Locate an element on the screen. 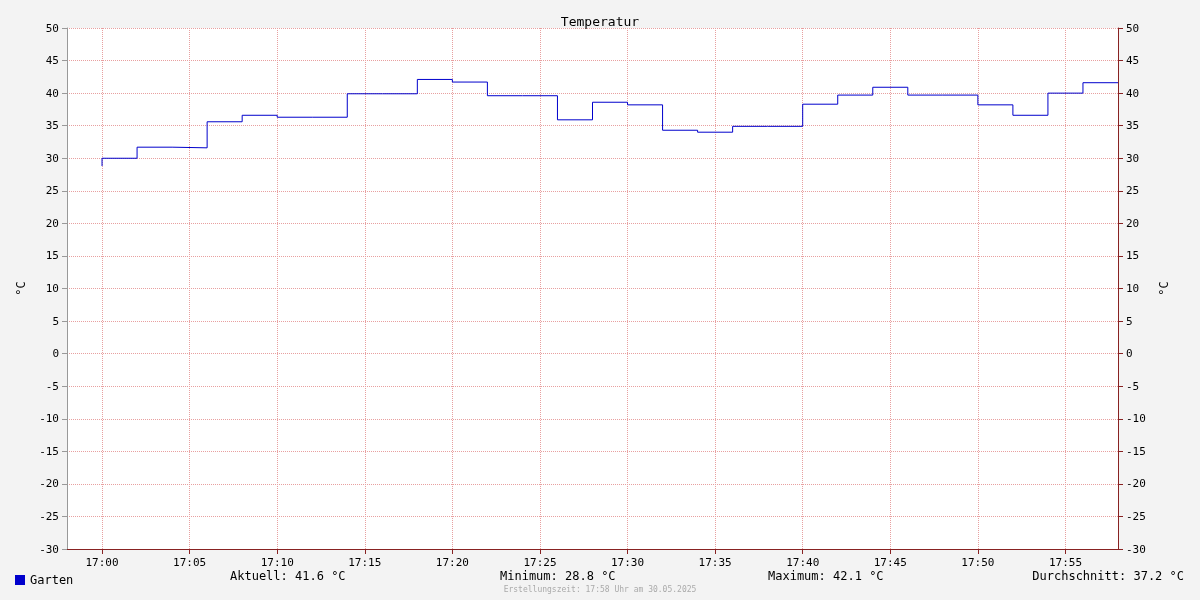  y2-tick-label: 35 is located at coordinates (1133, 126).